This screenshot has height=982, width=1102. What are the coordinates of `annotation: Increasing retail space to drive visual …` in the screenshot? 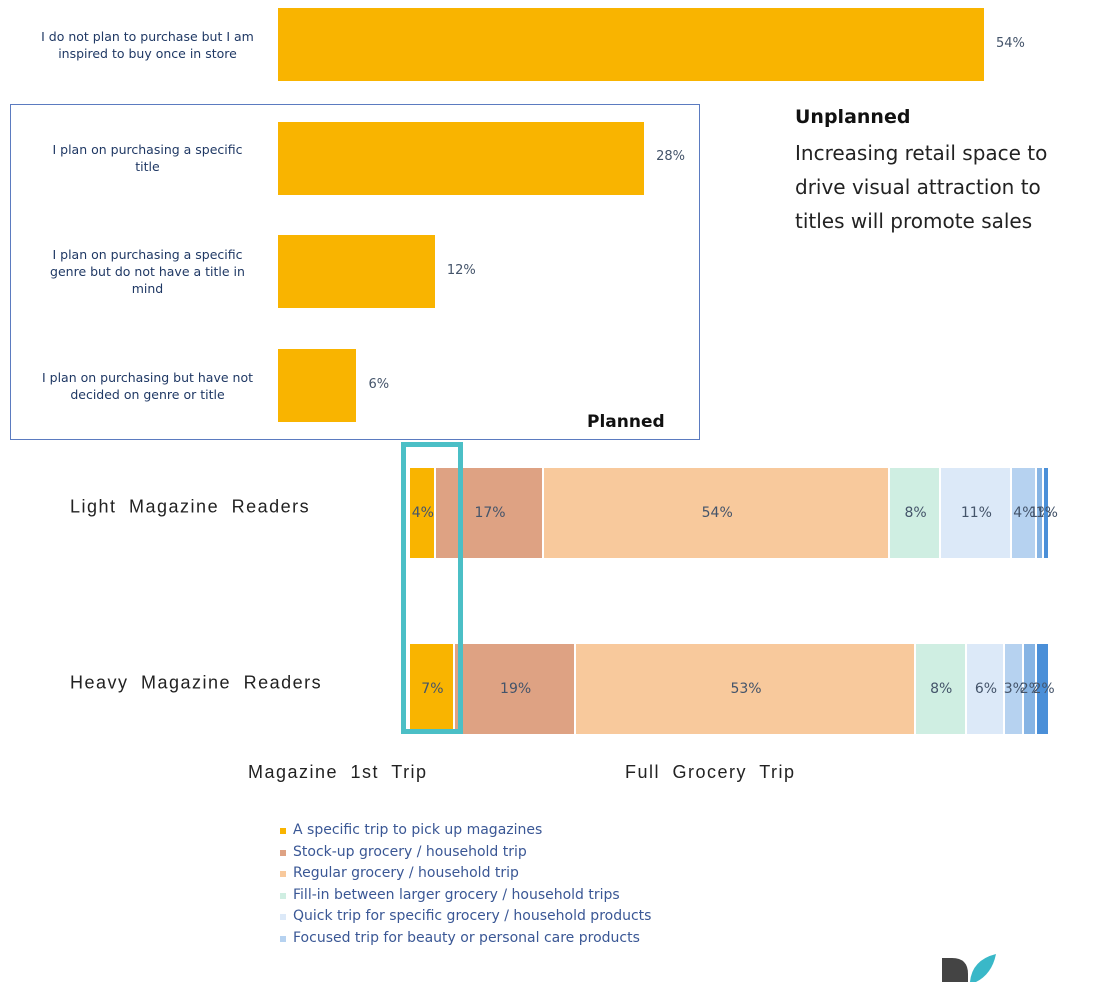 It's located at (921, 187).